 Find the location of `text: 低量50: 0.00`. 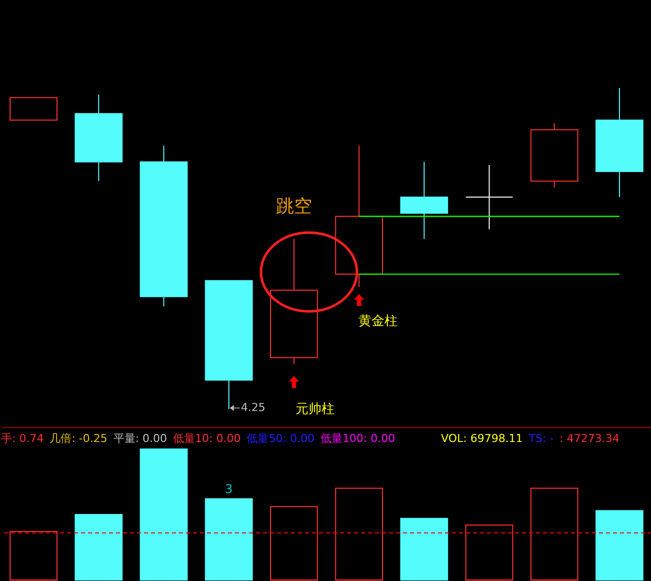

text: 低量50: 0.00 is located at coordinates (280, 438).